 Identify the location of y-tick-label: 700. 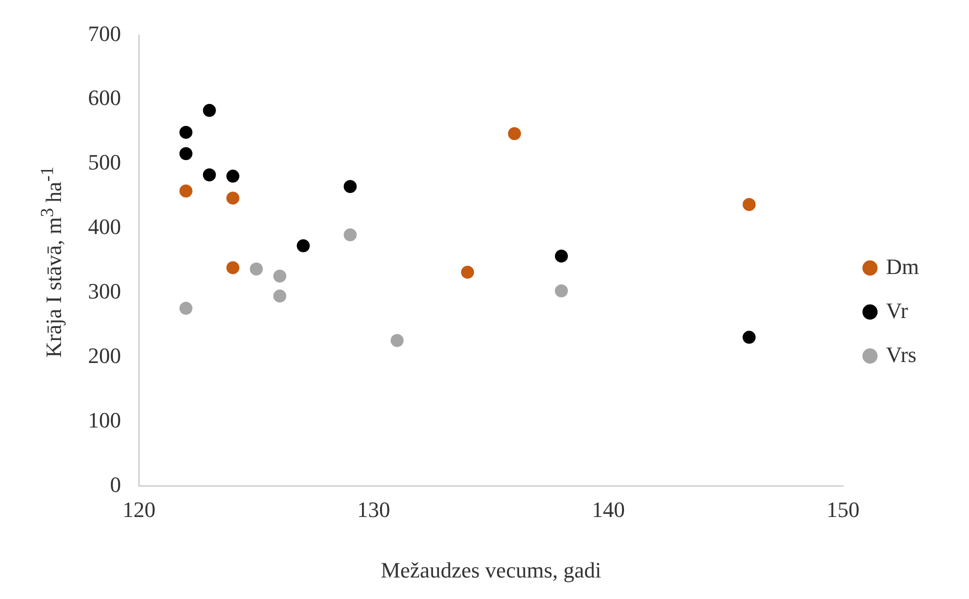
(104, 33).